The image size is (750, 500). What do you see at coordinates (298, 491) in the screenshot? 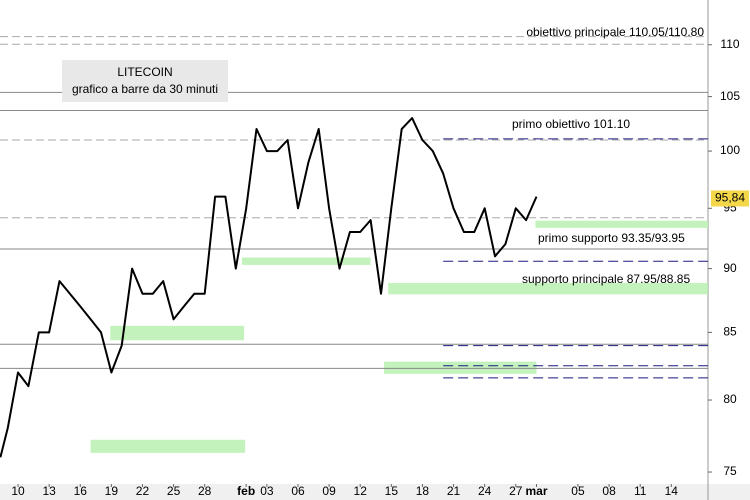
I see `x-tick-label: 06` at bounding box center [298, 491].